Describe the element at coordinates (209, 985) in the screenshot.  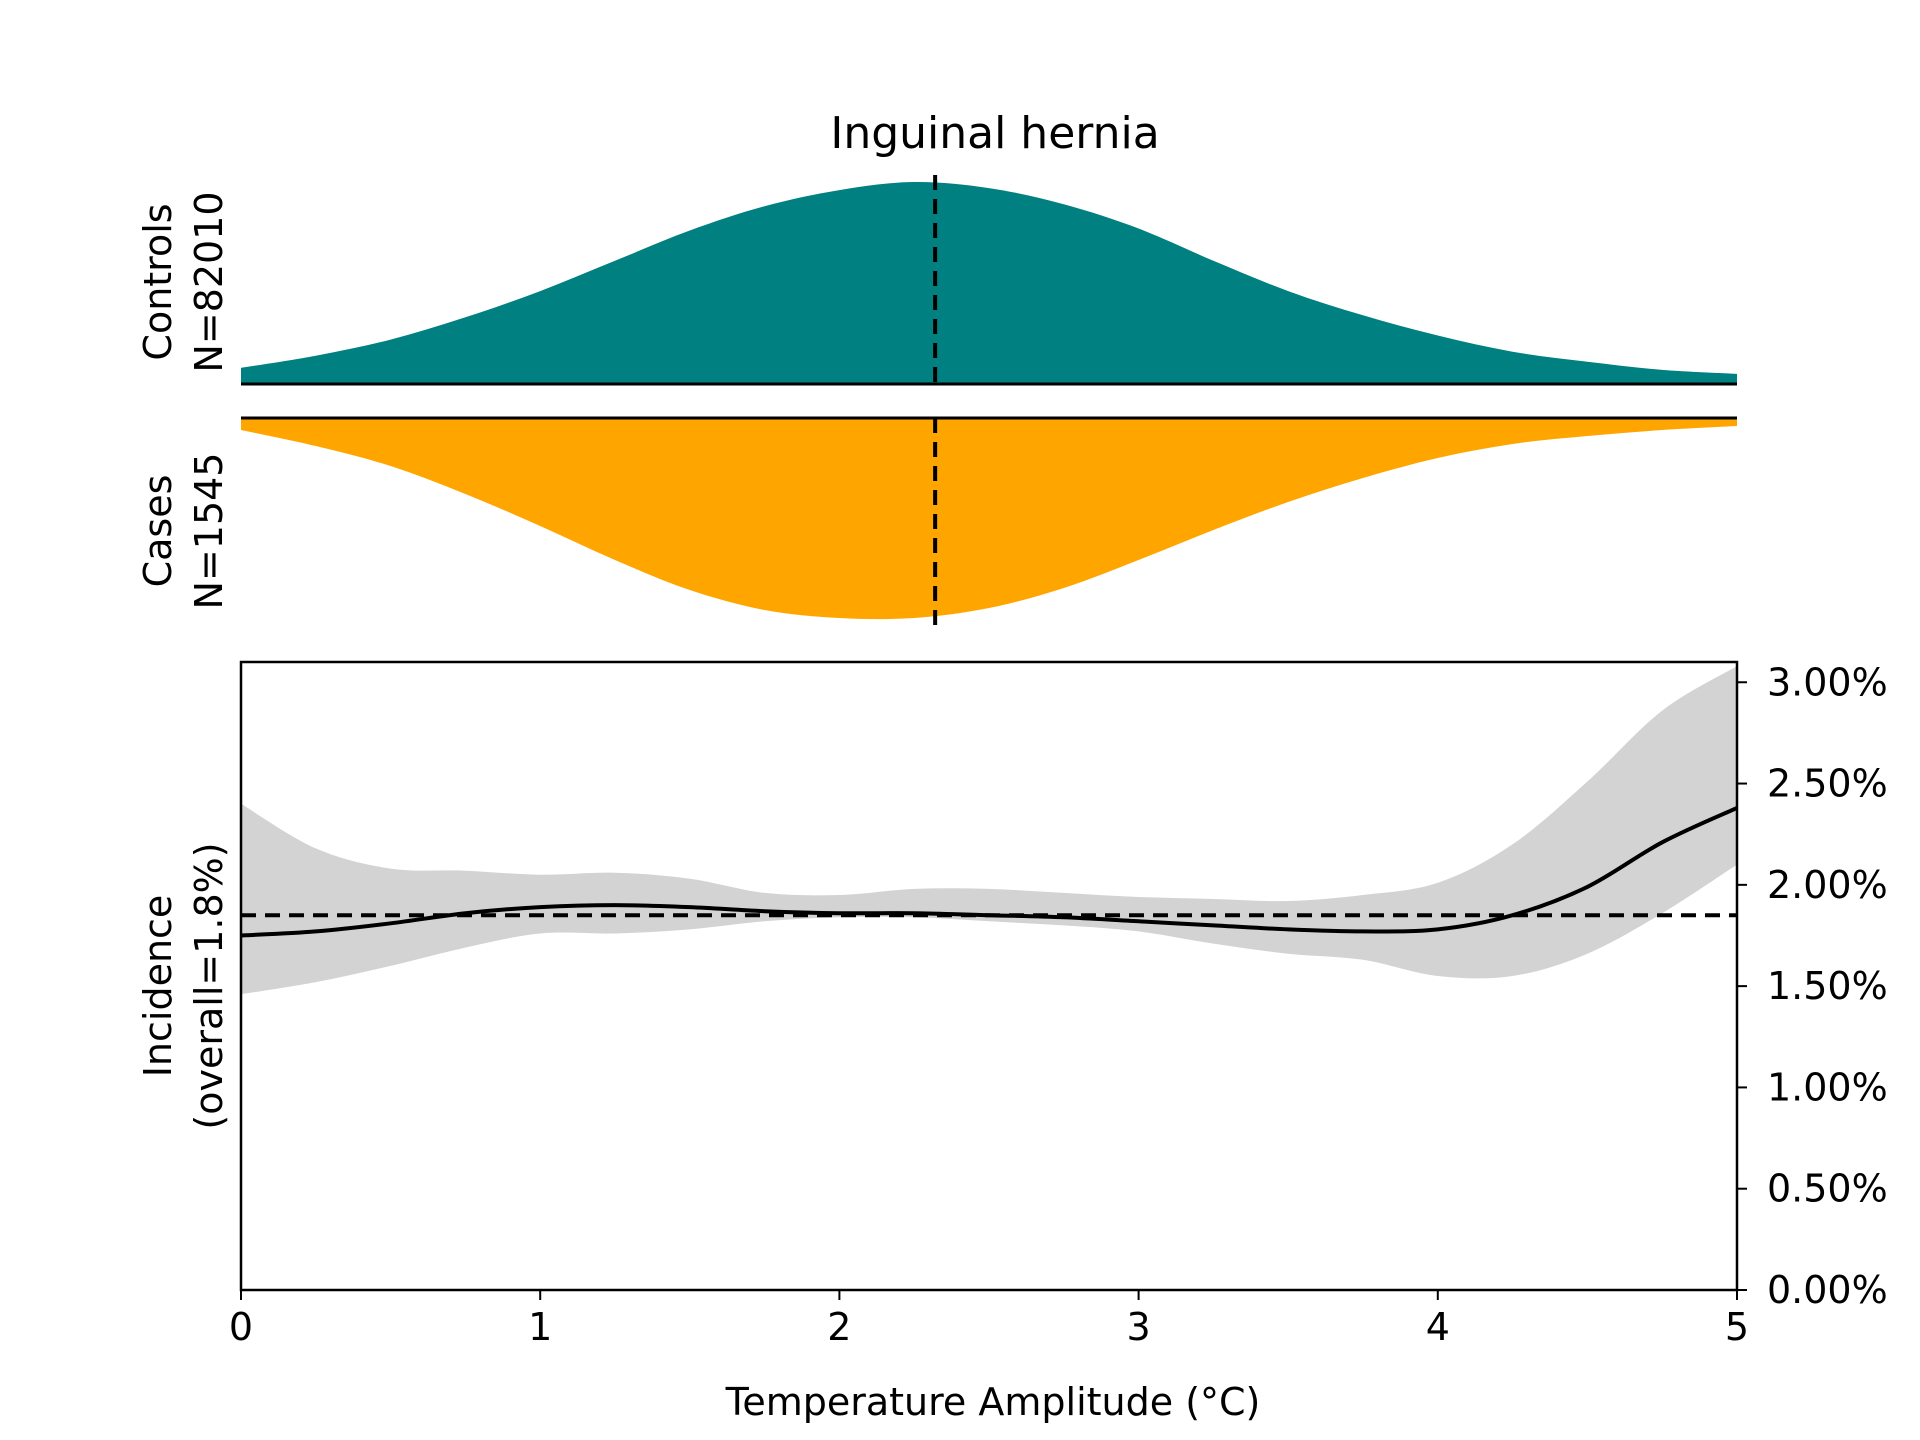
I see `incidence-ylabel-overall: (overall=1.8%)` at that location.